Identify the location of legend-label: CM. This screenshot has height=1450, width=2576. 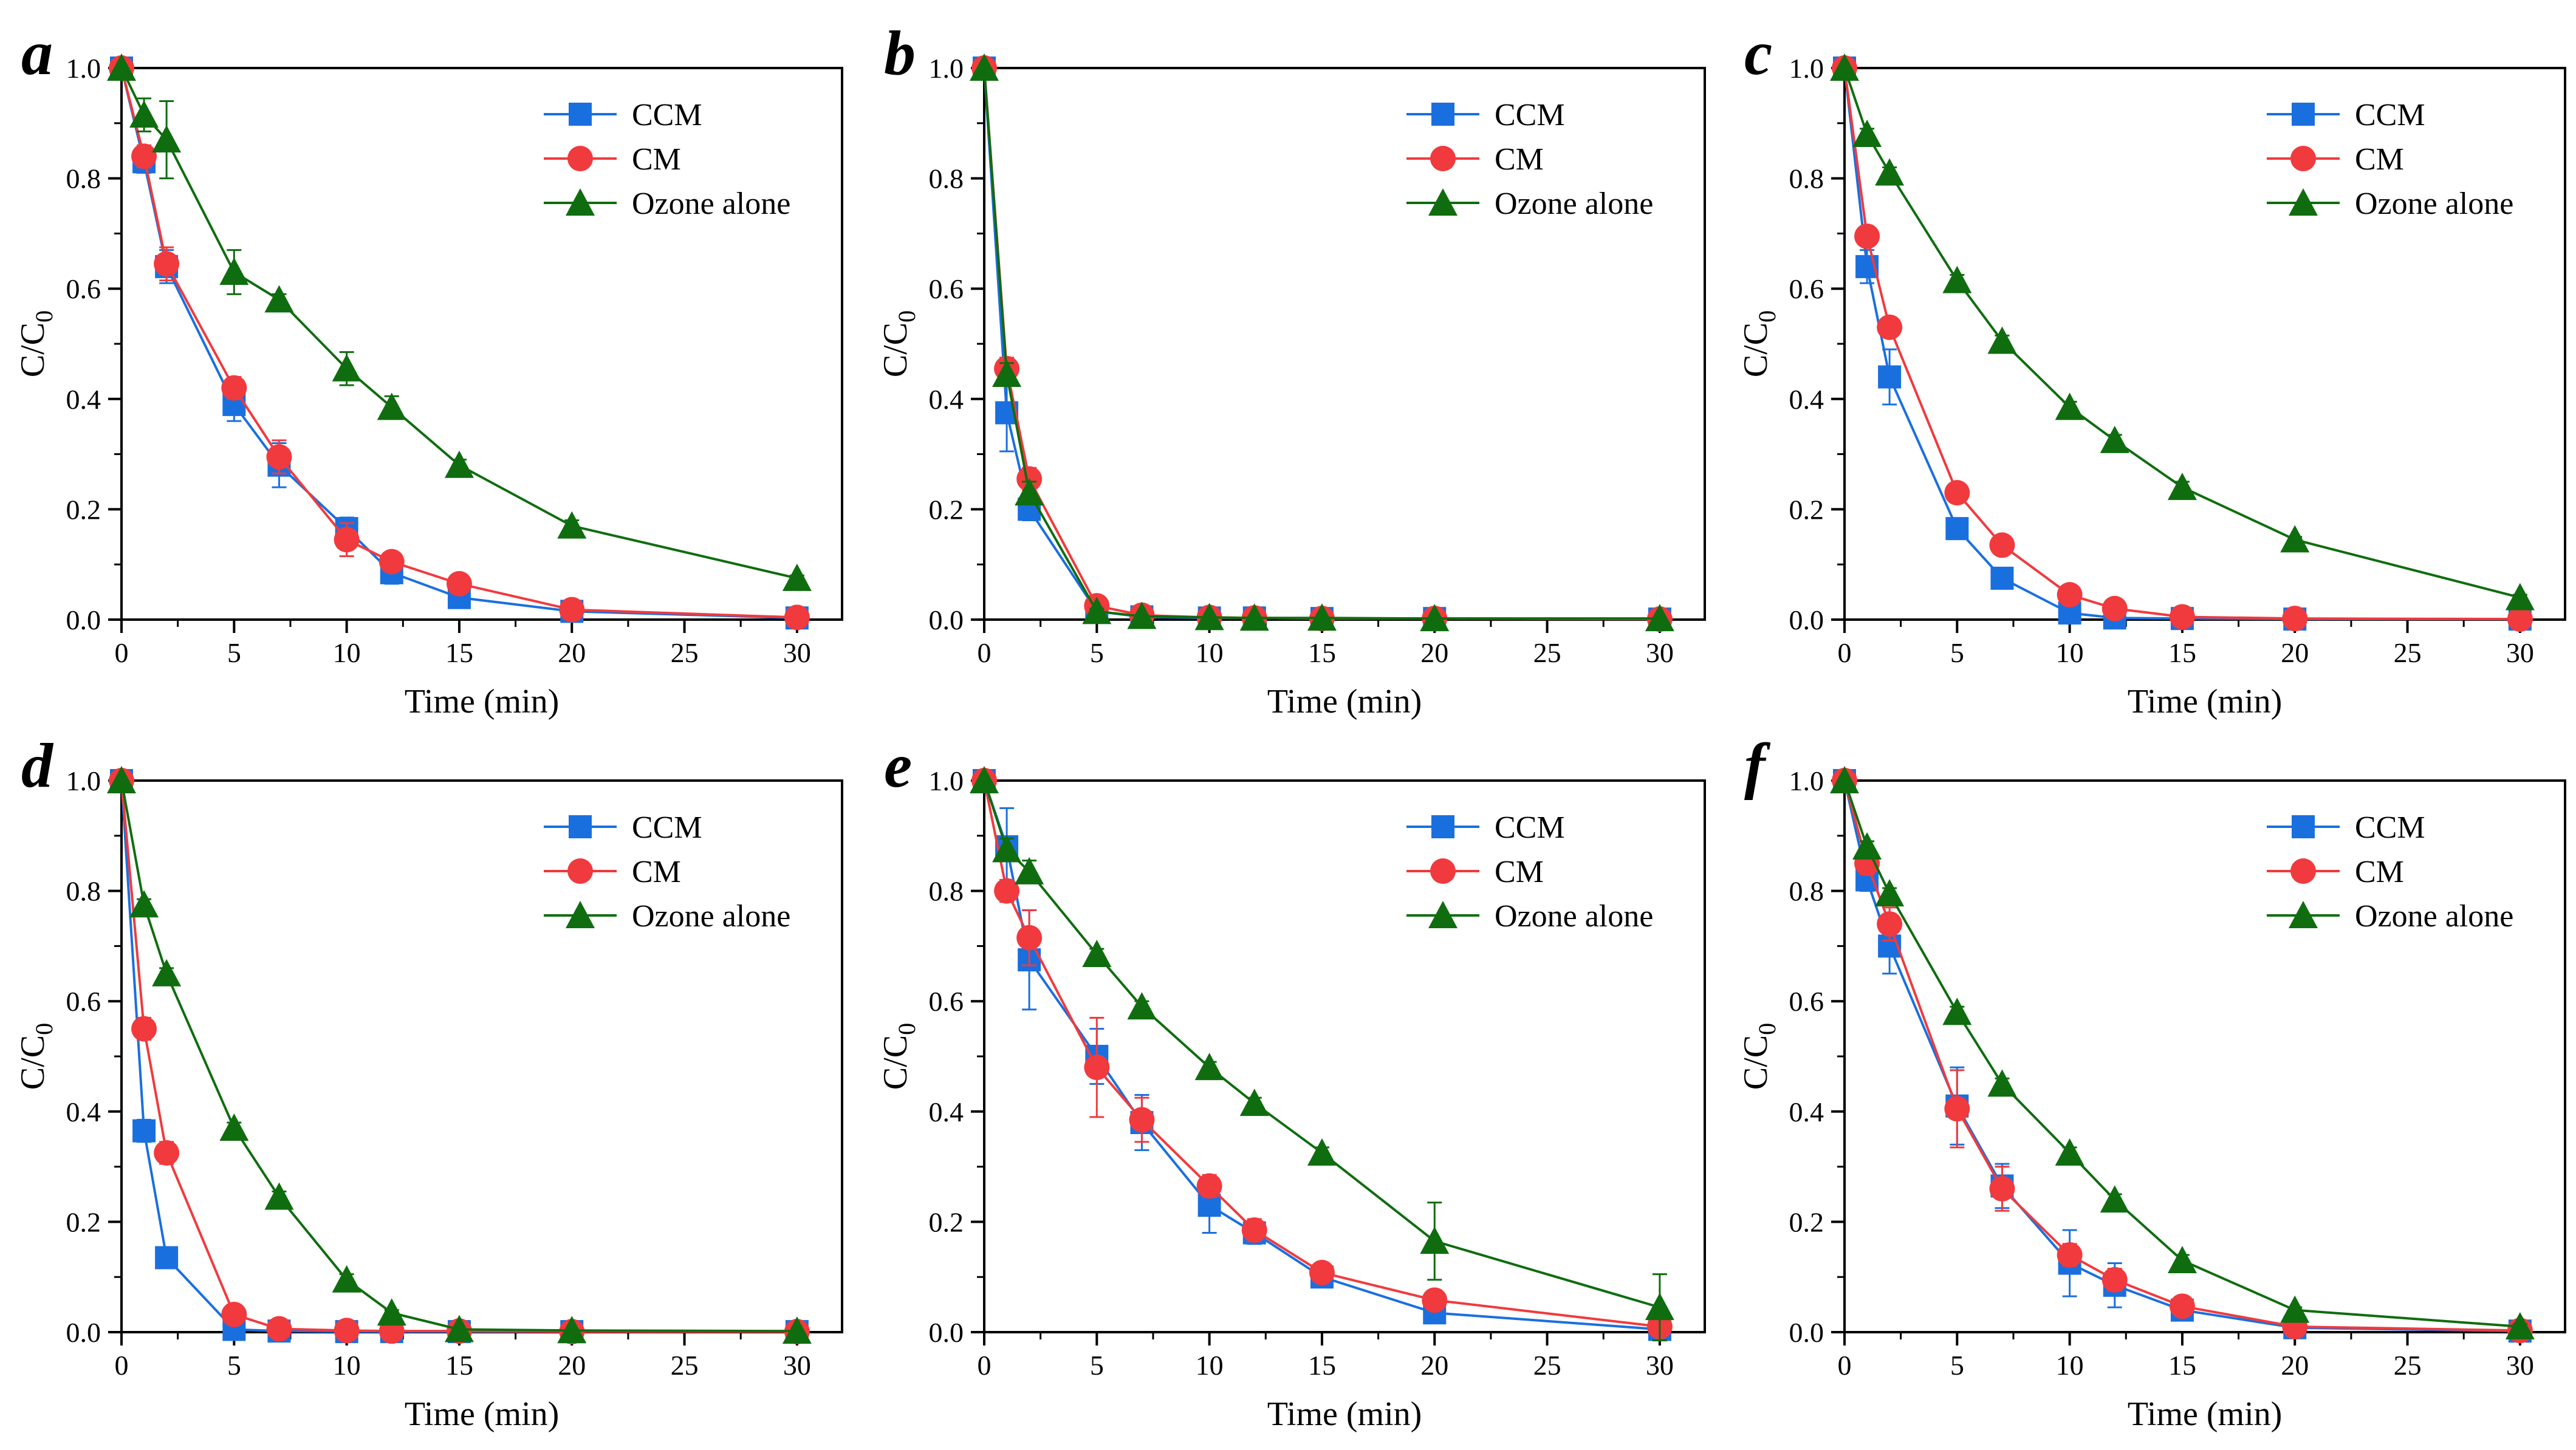
(656, 159).